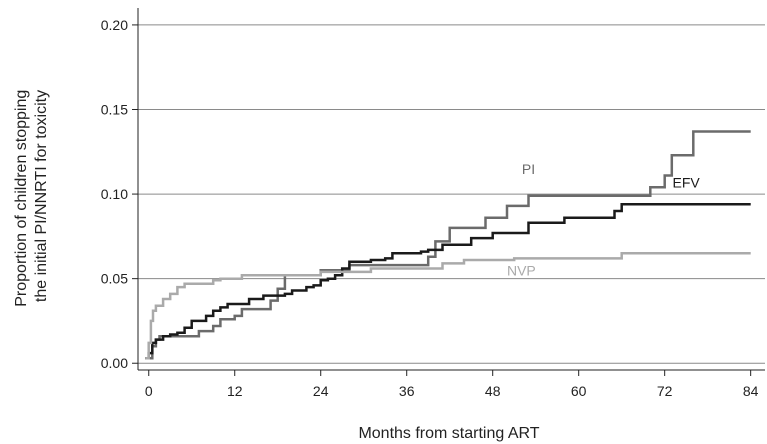  What do you see at coordinates (603, 219) in the screenshot?
I see `series-labels: PI EFV NVP` at bounding box center [603, 219].